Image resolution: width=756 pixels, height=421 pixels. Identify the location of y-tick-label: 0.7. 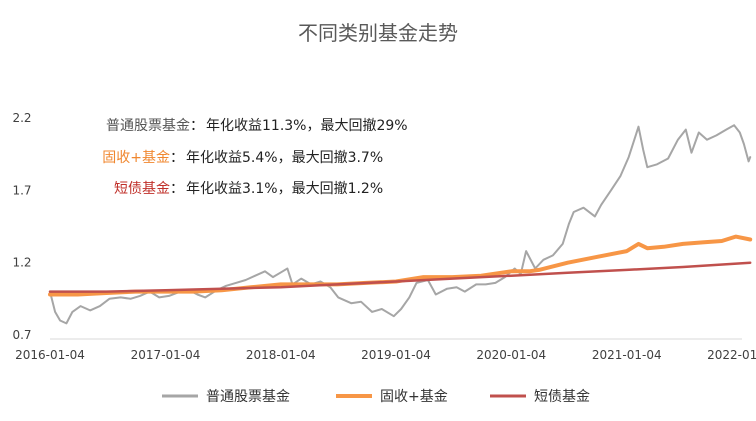
(21, 335).